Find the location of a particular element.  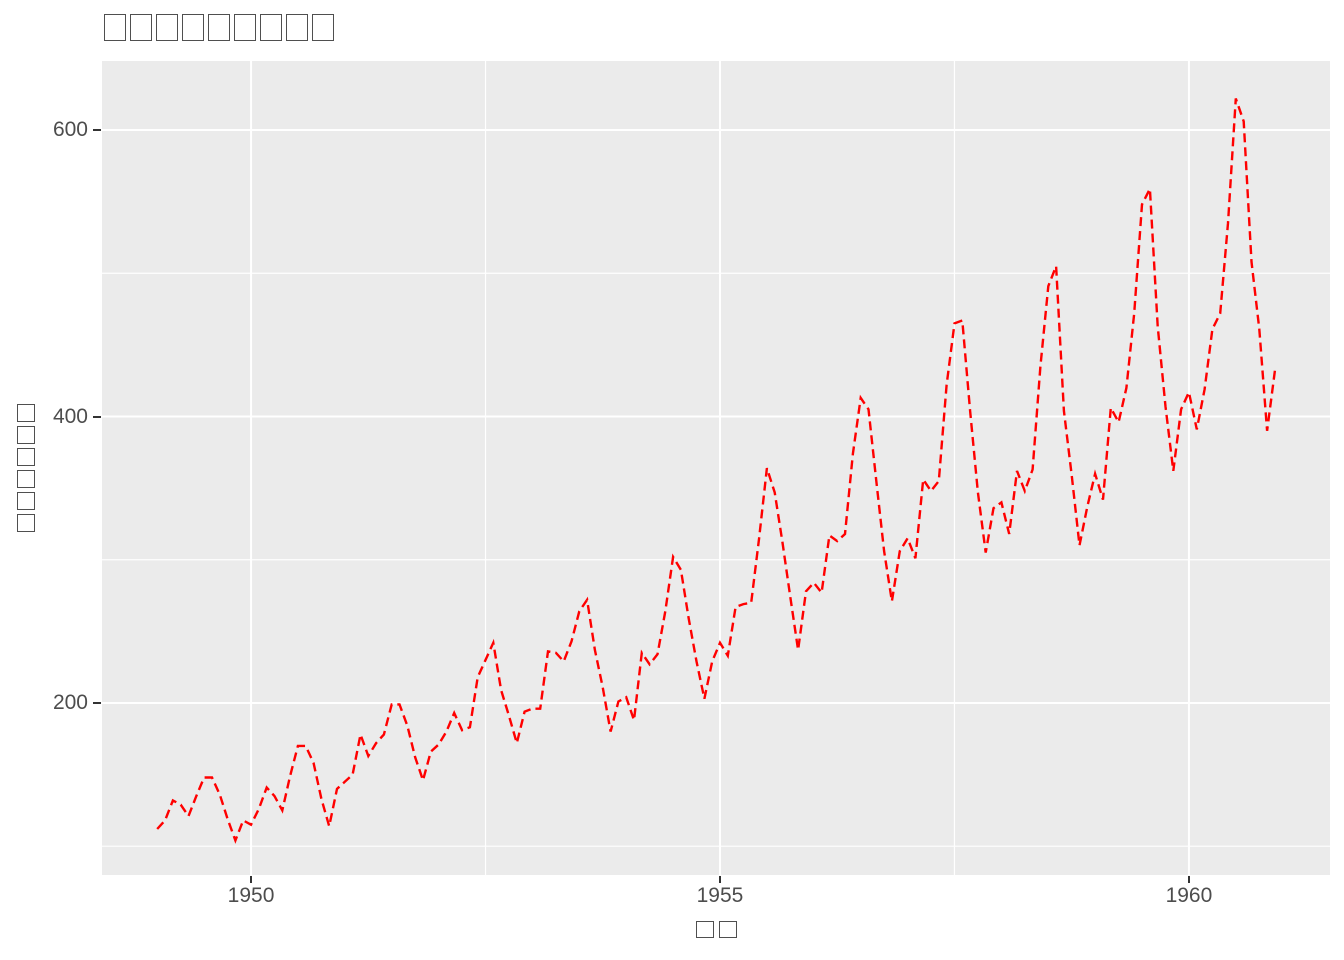

y-axis-title-missing-glyphs is located at coordinates (26, 468).